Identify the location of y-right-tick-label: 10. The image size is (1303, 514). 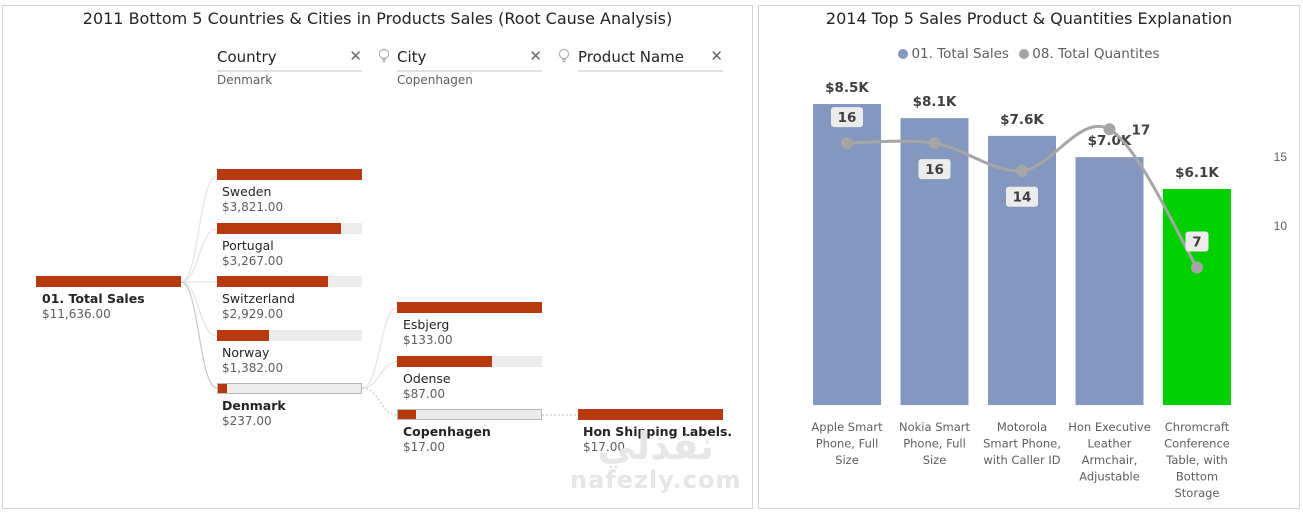
(1281, 226).